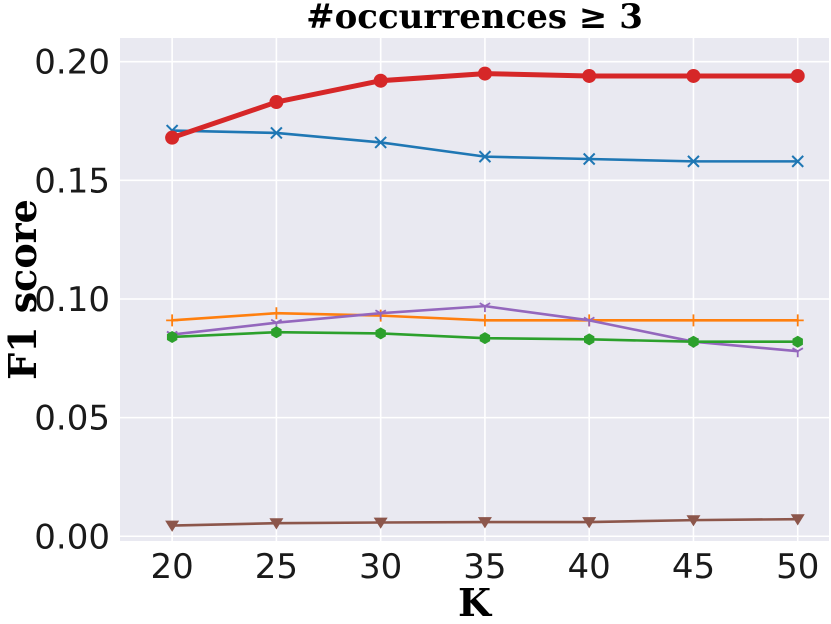  I want to click on x-tick-label: 25, so click(276, 567).